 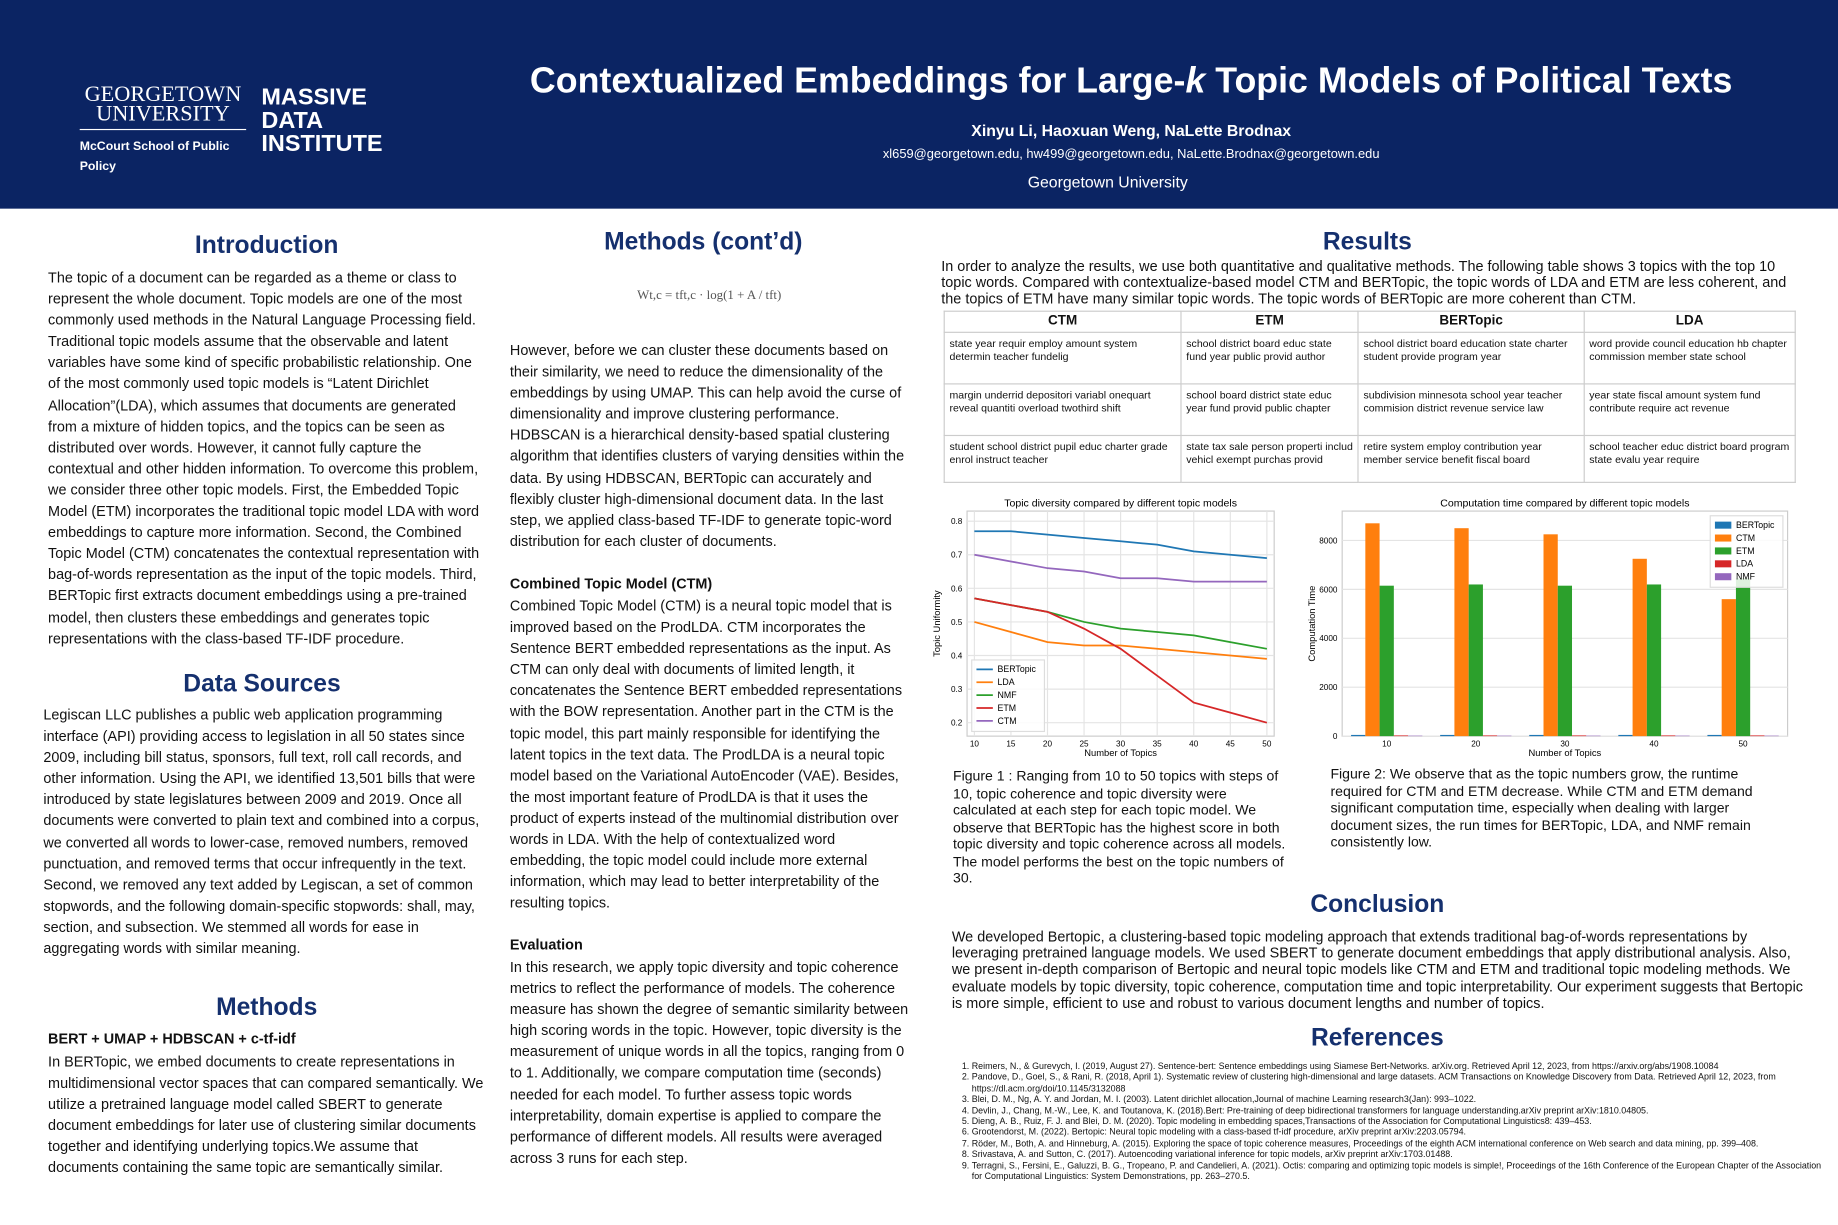 What do you see at coordinates (266, 246) in the screenshot?
I see `section-heading: Introduction` at bounding box center [266, 246].